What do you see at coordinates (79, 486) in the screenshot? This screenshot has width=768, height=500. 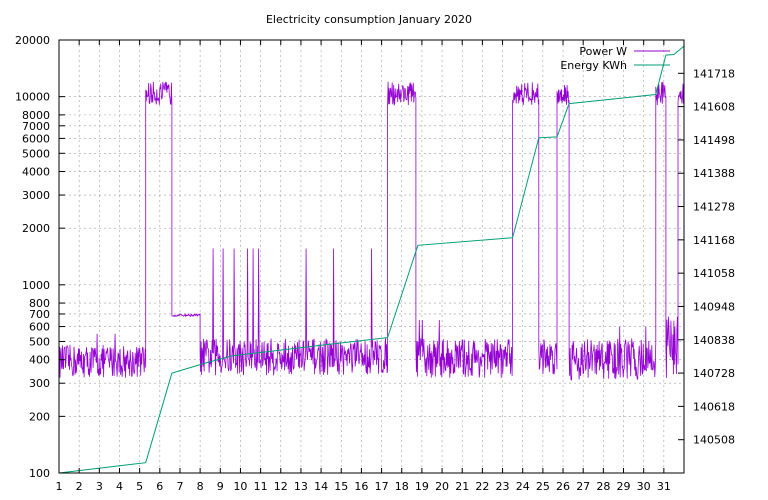 I see `x-tick-label: 2` at bounding box center [79, 486].